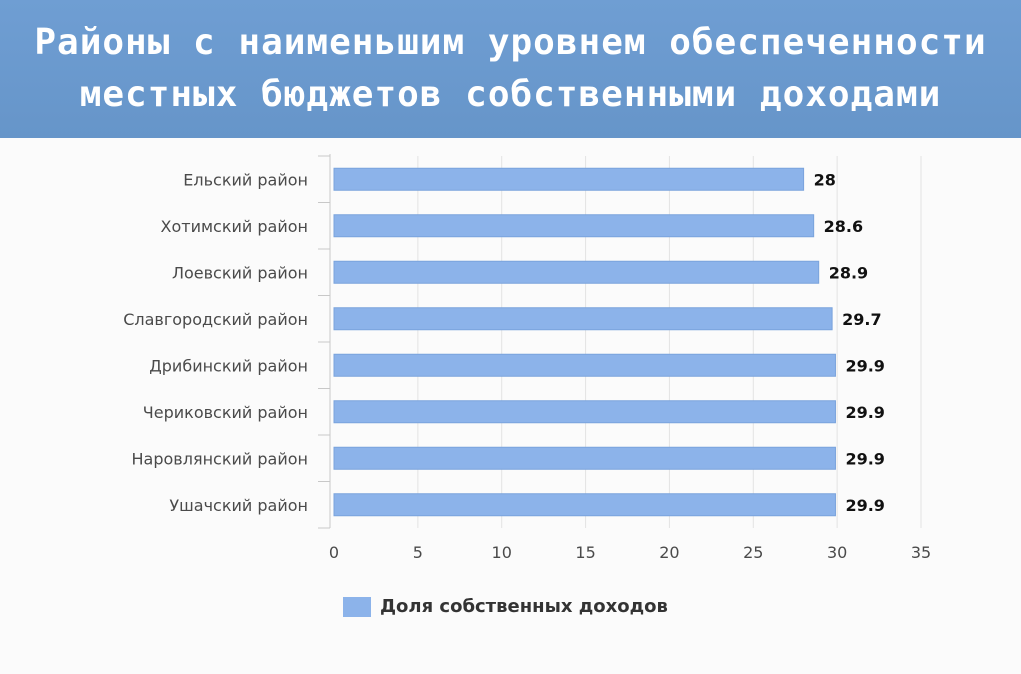 The height and width of the screenshot is (674, 1021). Describe the element at coordinates (240, 272) in the screenshot. I see `category-label: Лоевский район` at that location.